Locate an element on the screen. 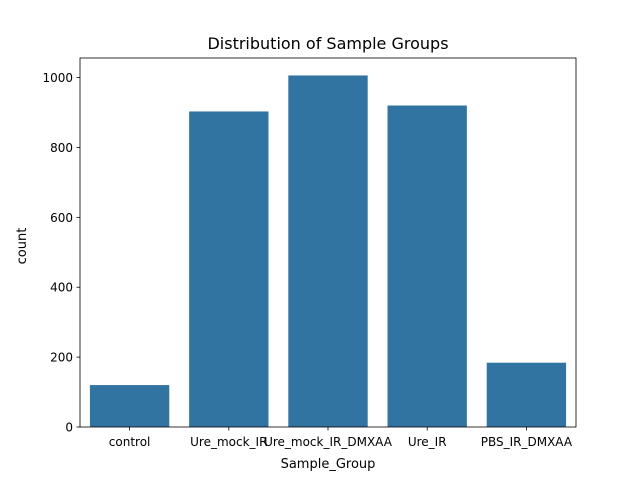 The height and width of the screenshot is (484, 640). bar-ure-ir is located at coordinates (427, 266).